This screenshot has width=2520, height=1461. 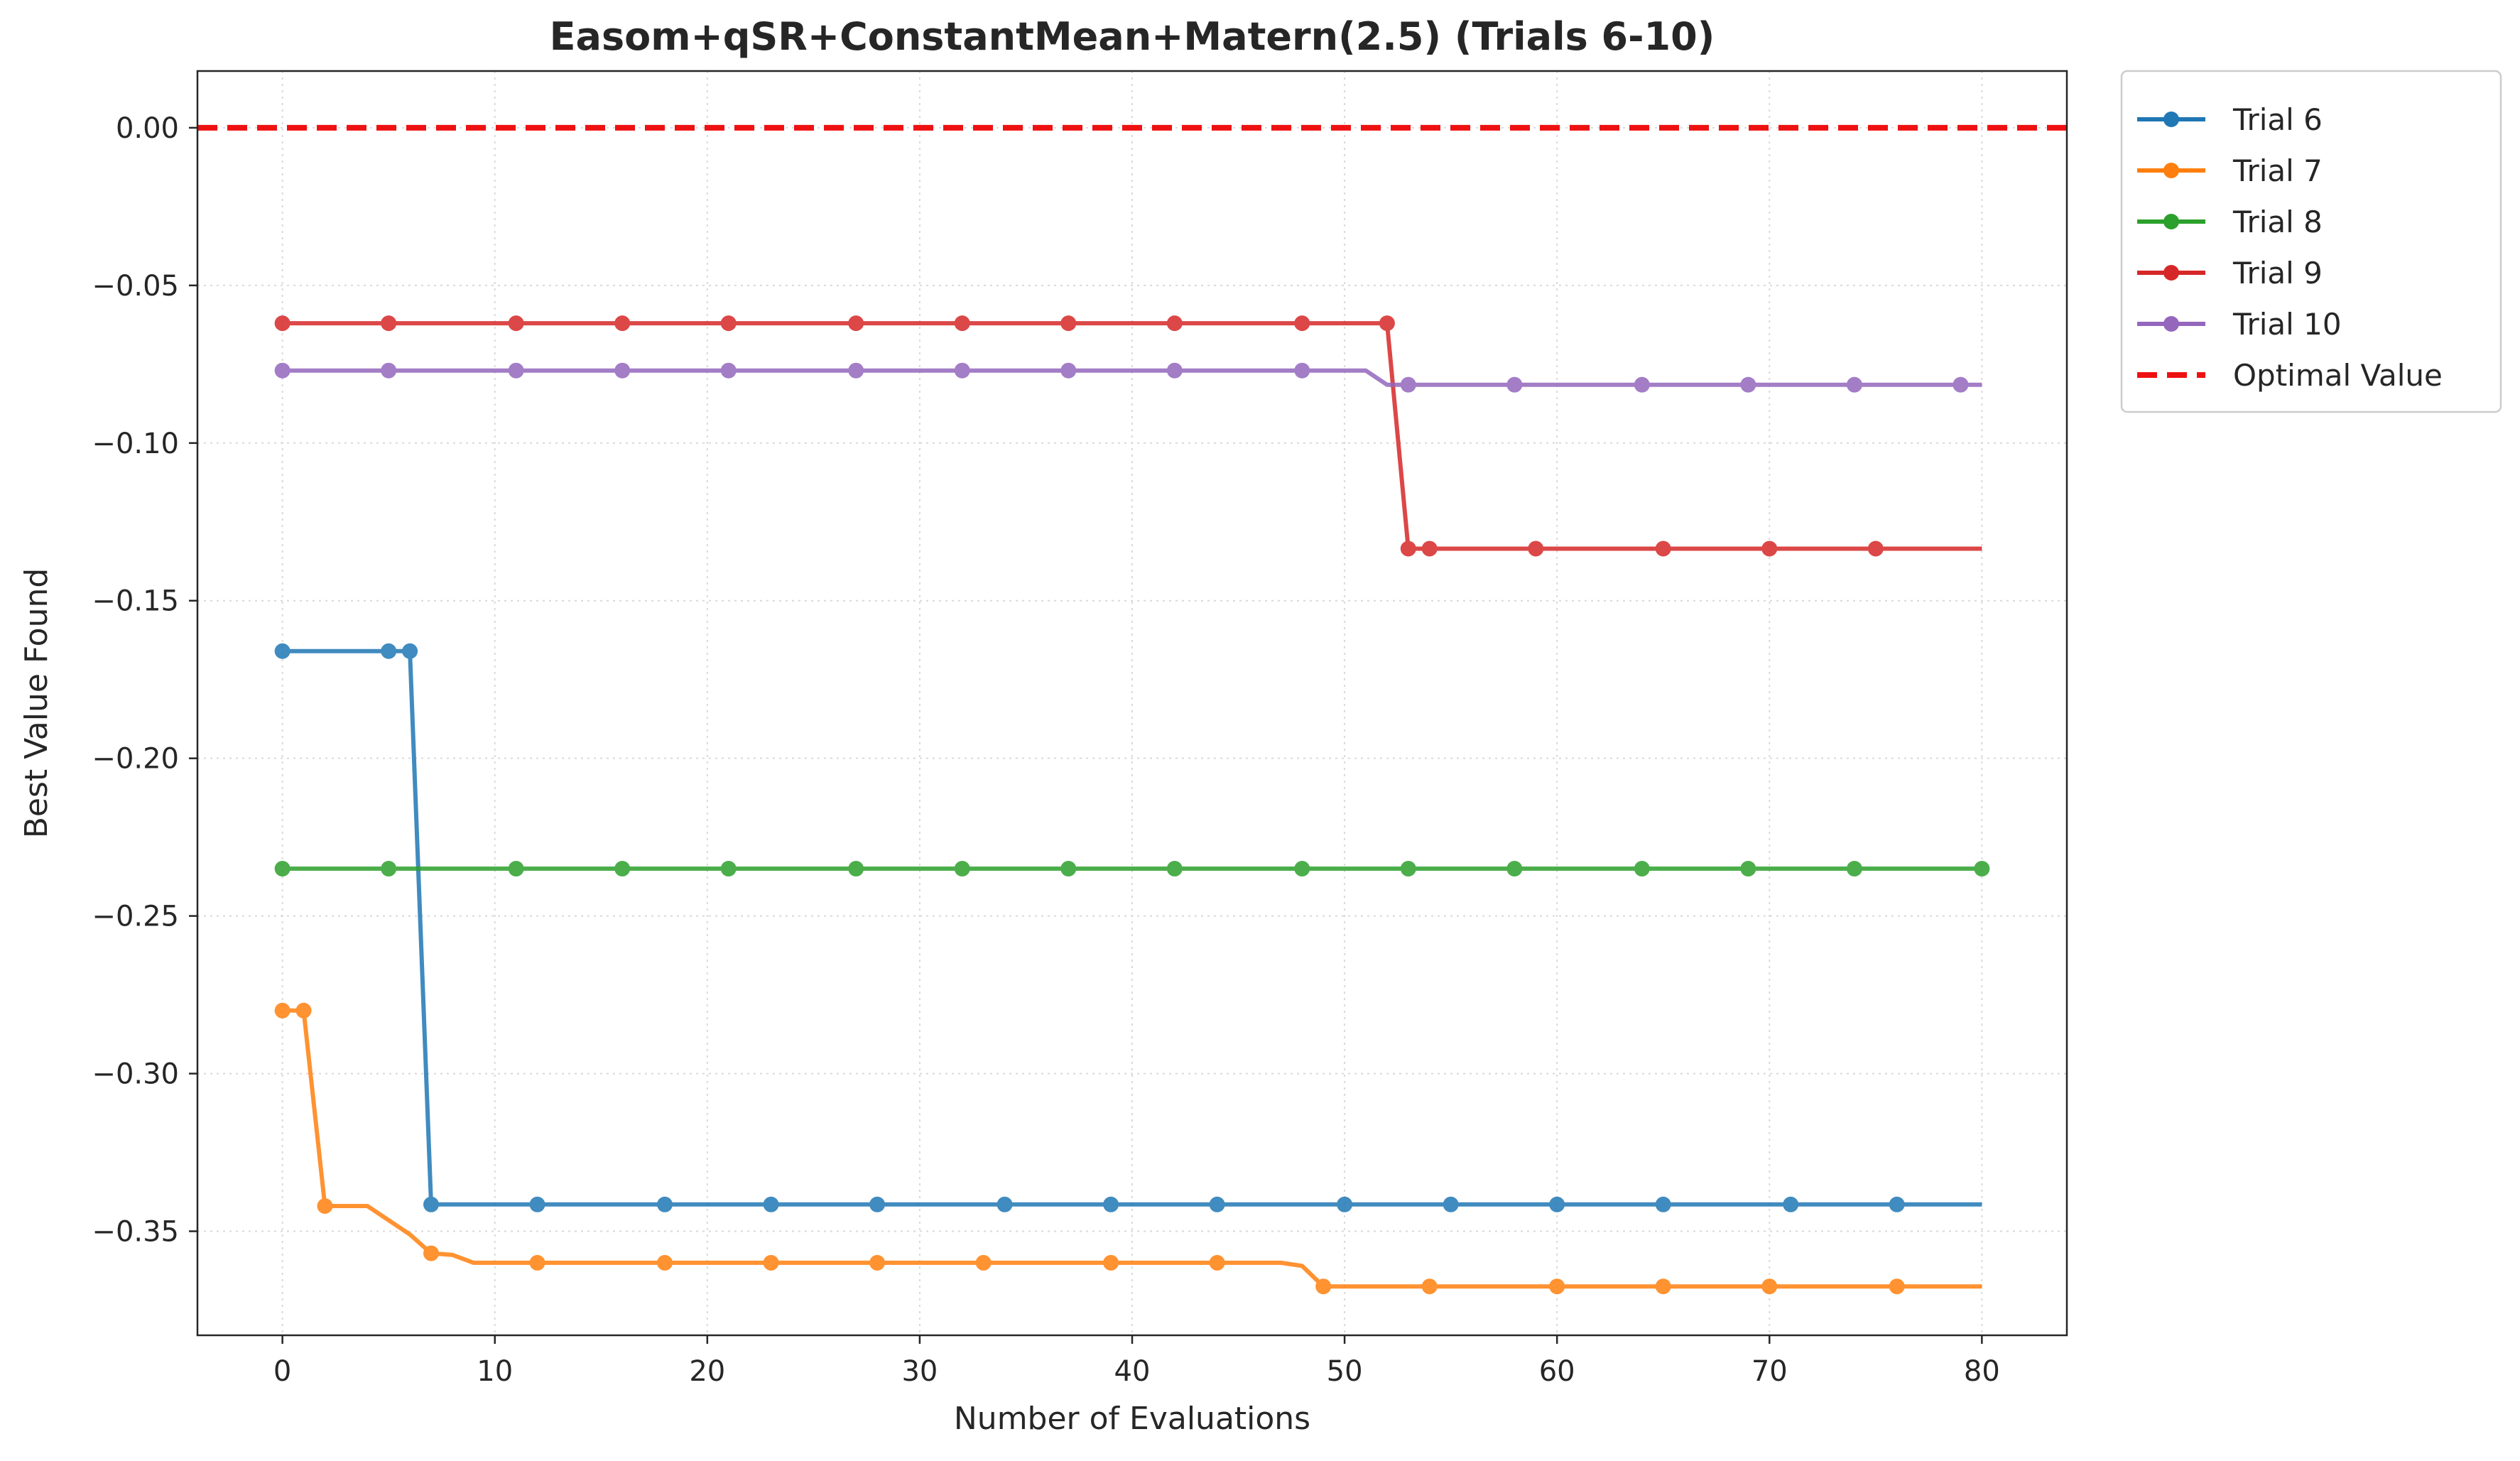 I want to click on x-axis-label: Number of Evaluations, so click(x=1132, y=1419).